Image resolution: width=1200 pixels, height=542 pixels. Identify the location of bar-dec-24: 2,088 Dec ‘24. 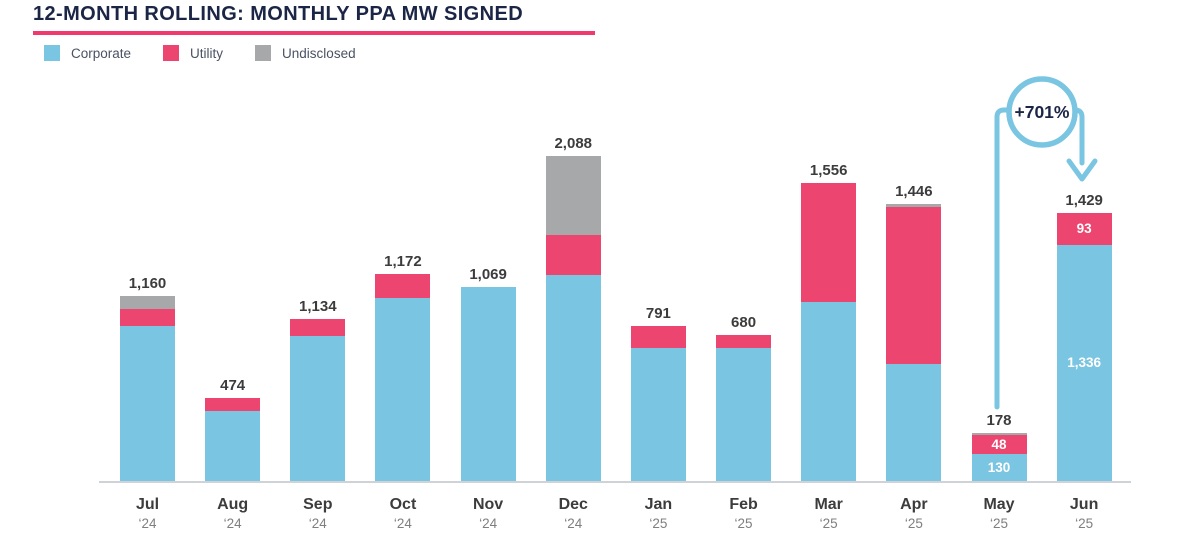
(573, 333).